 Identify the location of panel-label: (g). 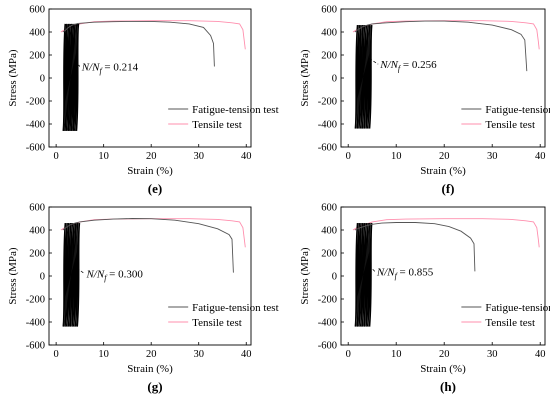
(154, 386).